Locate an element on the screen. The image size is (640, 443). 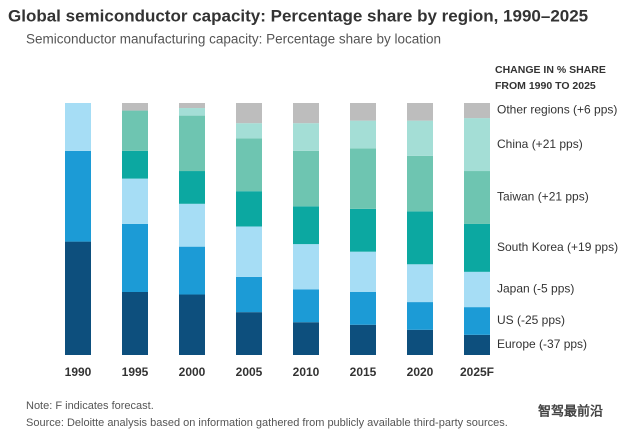
note: Note: F indicates forecast. is located at coordinates (90, 406).